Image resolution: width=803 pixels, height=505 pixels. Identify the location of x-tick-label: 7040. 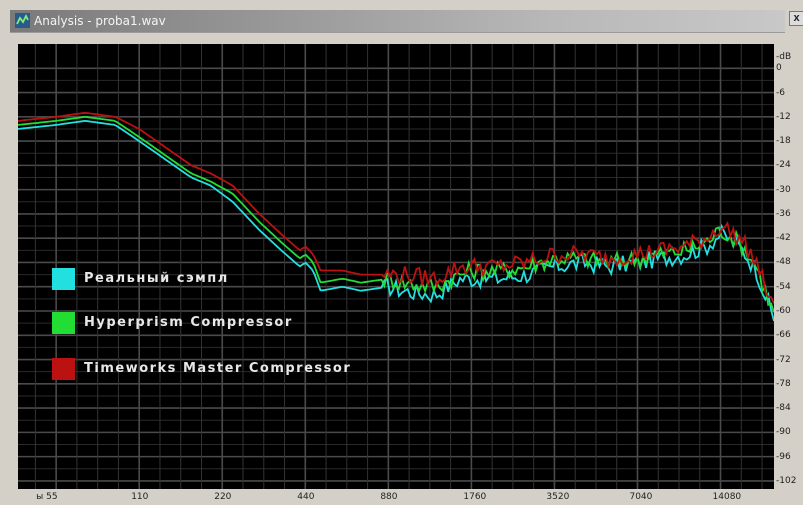
(641, 497).